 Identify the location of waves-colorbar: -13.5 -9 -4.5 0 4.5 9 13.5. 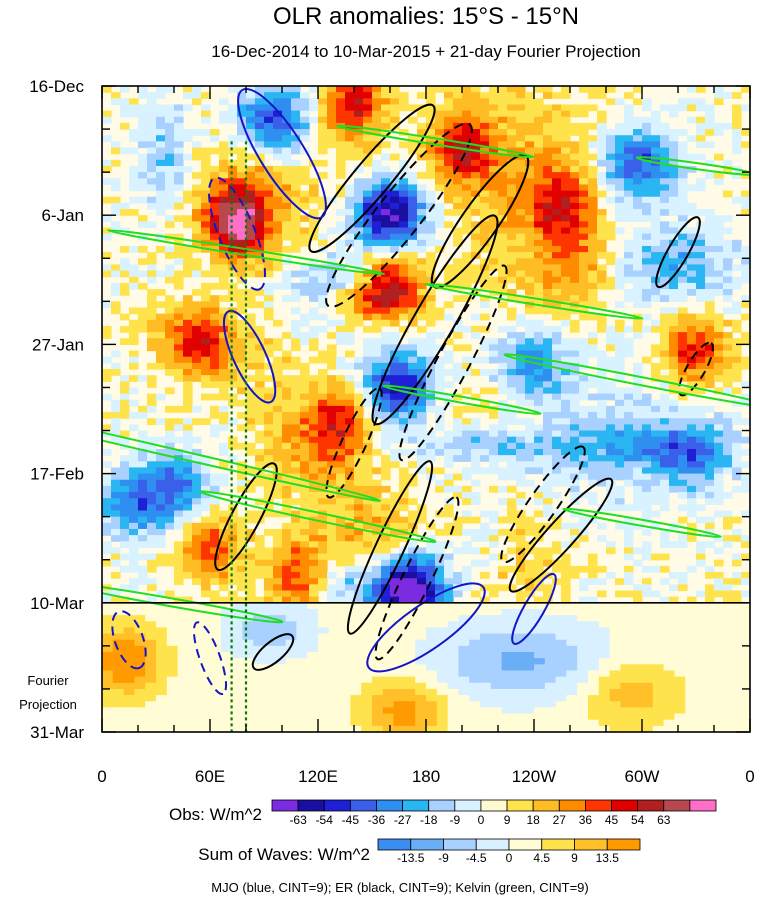
(509, 851).